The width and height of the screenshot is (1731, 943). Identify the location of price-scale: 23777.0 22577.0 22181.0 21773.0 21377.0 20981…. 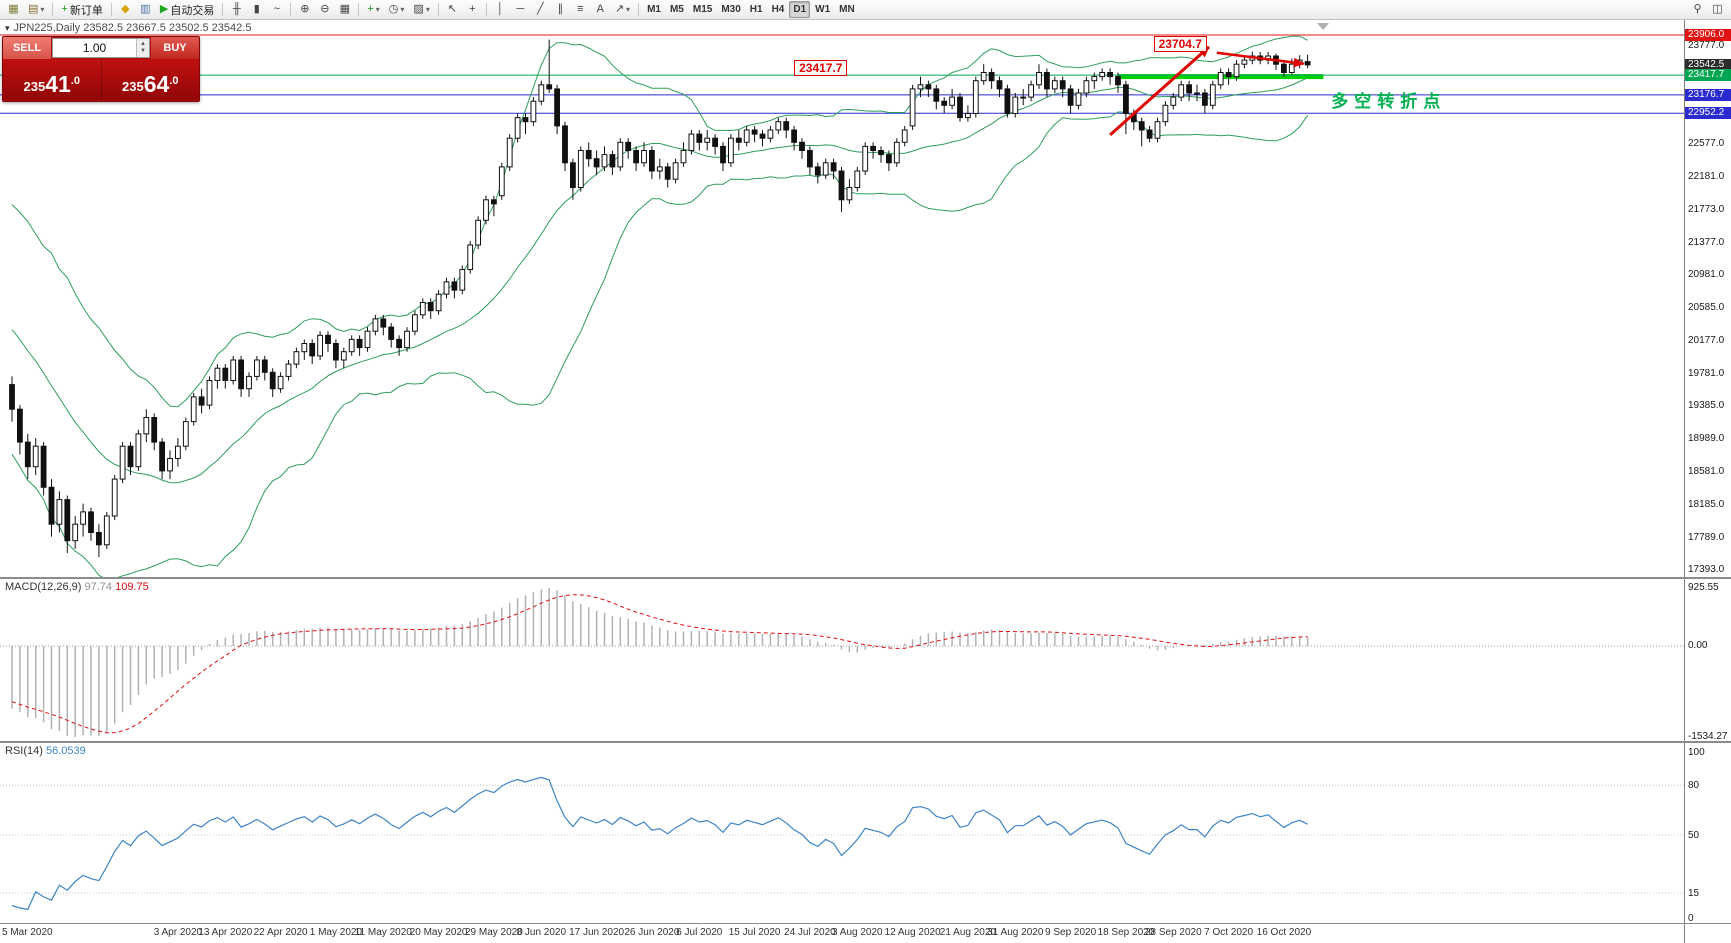
(1707, 481).